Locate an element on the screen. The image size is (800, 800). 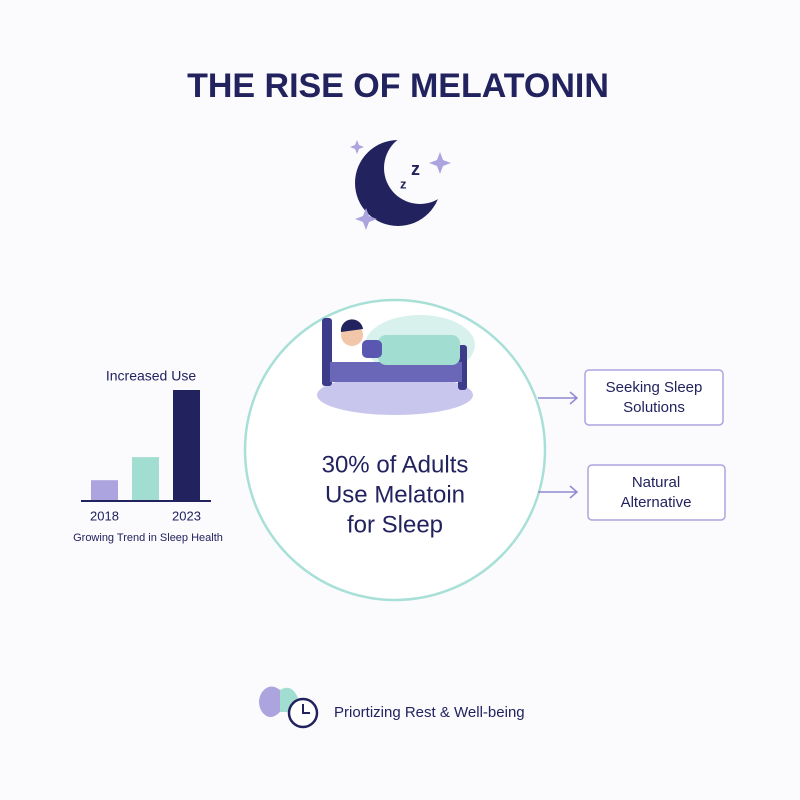
x-tick-label: 2018 is located at coordinates (104, 515).